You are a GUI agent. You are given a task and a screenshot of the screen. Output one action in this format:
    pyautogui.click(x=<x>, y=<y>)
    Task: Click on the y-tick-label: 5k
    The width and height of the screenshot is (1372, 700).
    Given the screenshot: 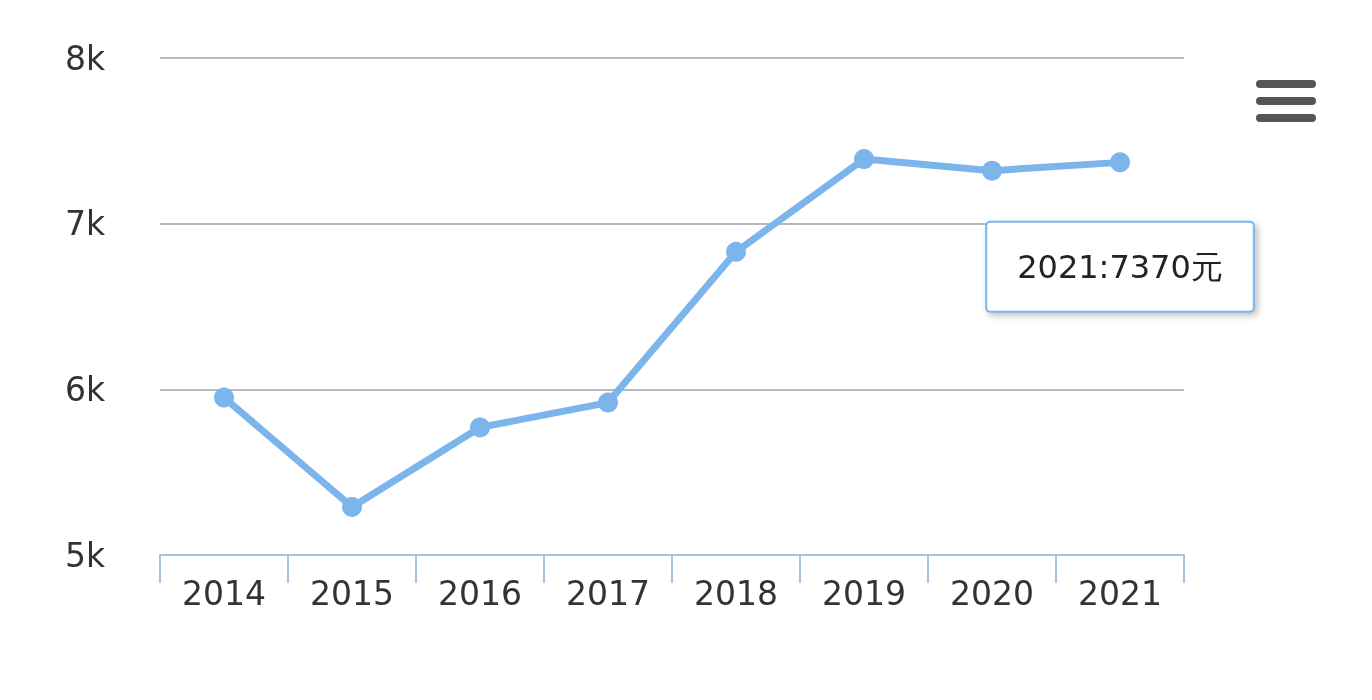 What is the action you would take?
    pyautogui.click(x=85, y=555)
    